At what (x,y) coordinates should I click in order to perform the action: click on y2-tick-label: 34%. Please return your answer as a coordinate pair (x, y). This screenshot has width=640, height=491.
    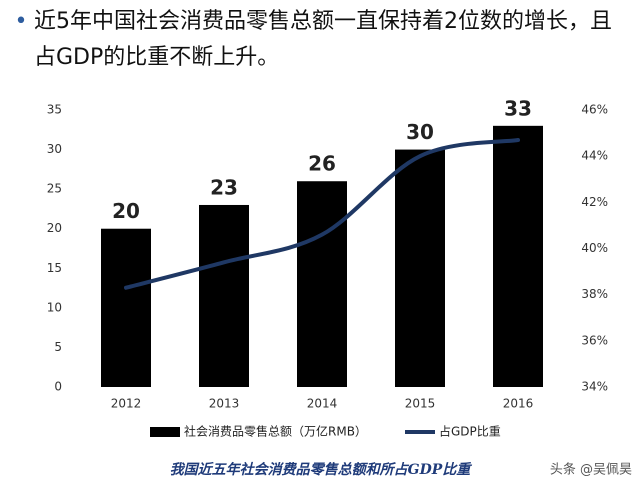
    Looking at the image, I should click on (594, 387).